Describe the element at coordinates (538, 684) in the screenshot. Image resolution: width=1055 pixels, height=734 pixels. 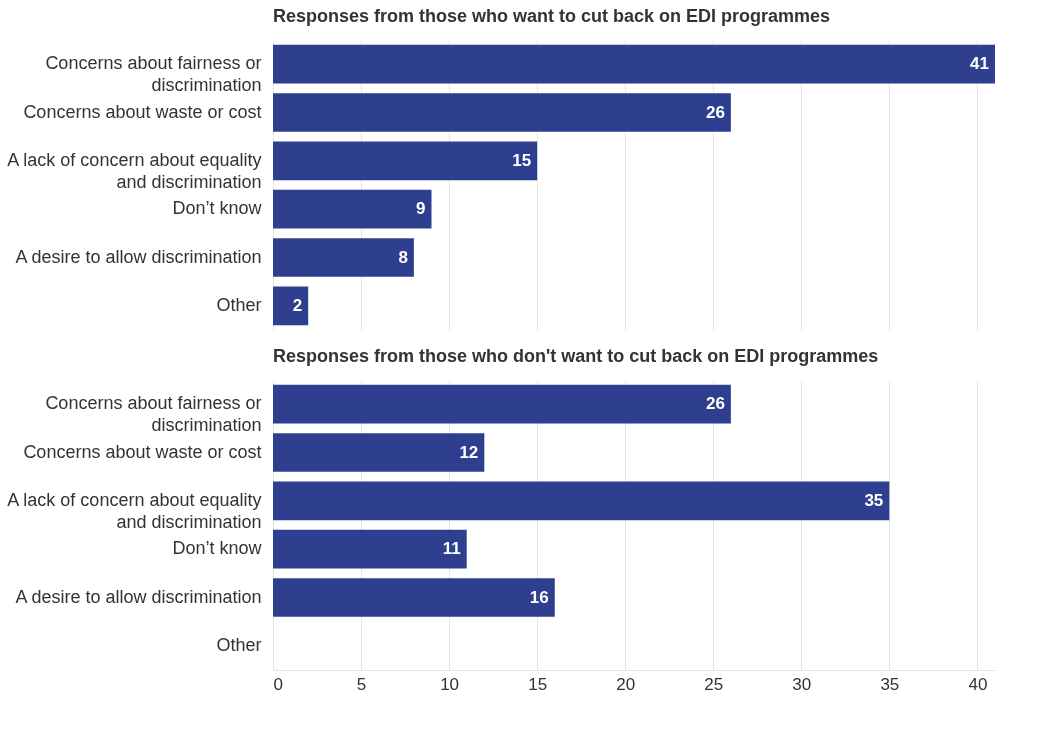
I see `x-tick-label: 15` at that location.